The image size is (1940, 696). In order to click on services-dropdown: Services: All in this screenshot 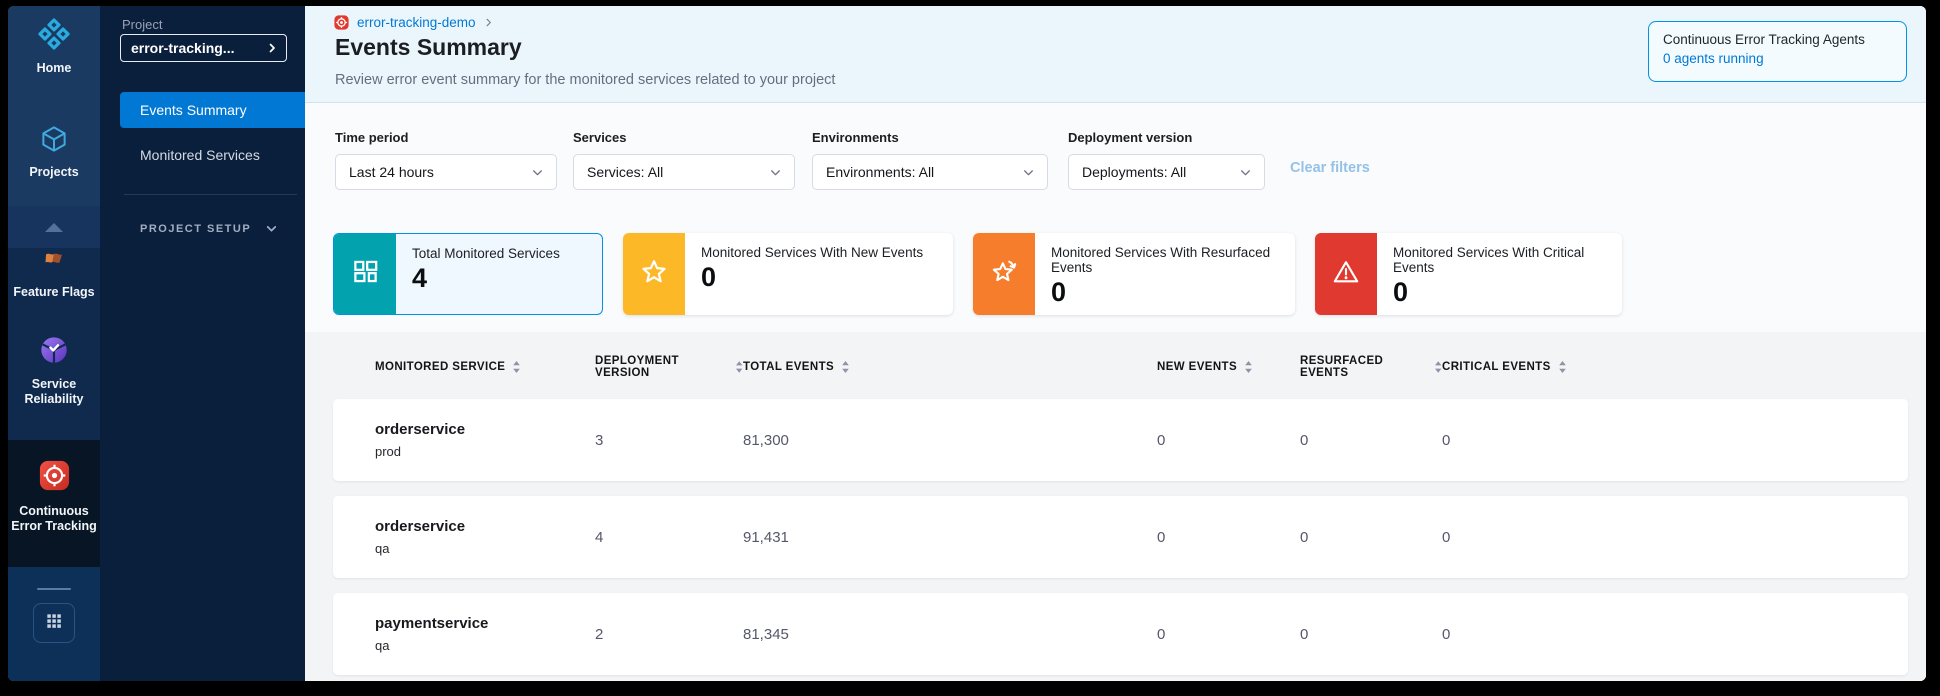, I will do `click(684, 172)`.